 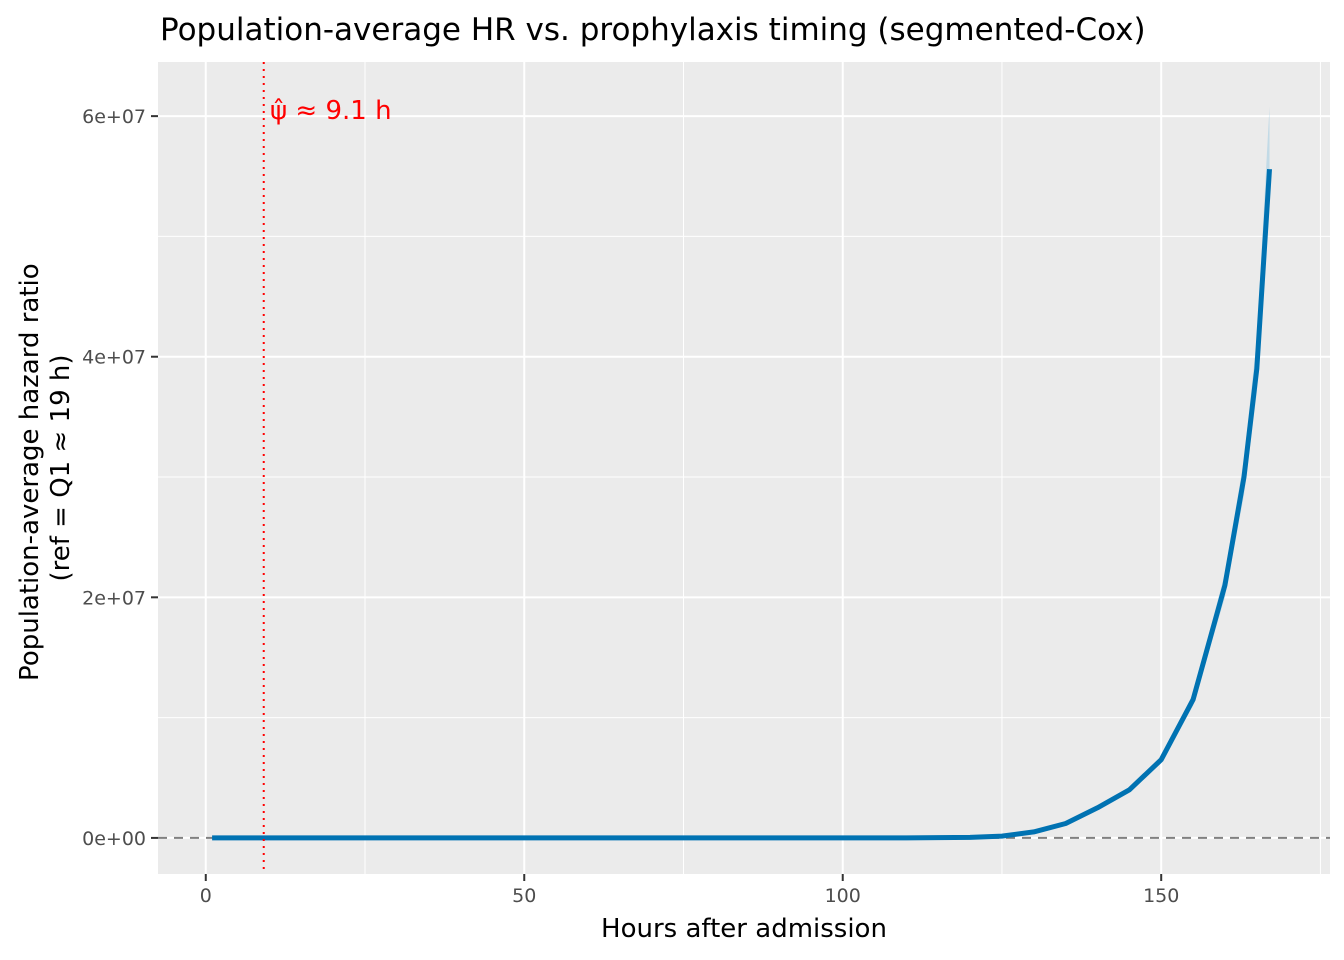 I want to click on y-axis-title-line-2: (ref = Q1 ≈ 19 h), so click(x=61, y=467).